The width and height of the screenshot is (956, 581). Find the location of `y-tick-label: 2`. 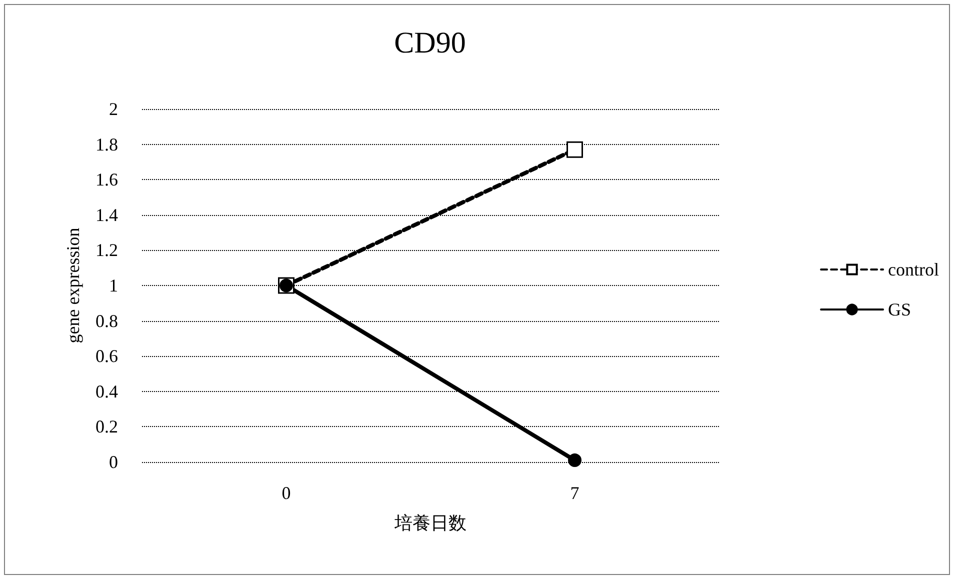

y-tick-label: 2 is located at coordinates (113, 109).